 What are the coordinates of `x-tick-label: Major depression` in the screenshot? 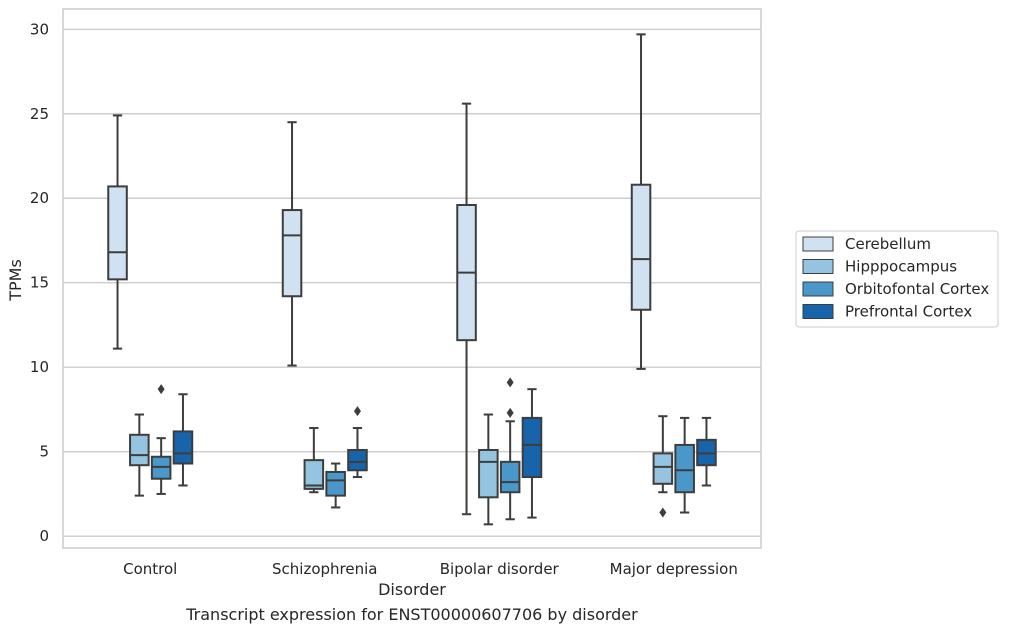 It's located at (674, 569).